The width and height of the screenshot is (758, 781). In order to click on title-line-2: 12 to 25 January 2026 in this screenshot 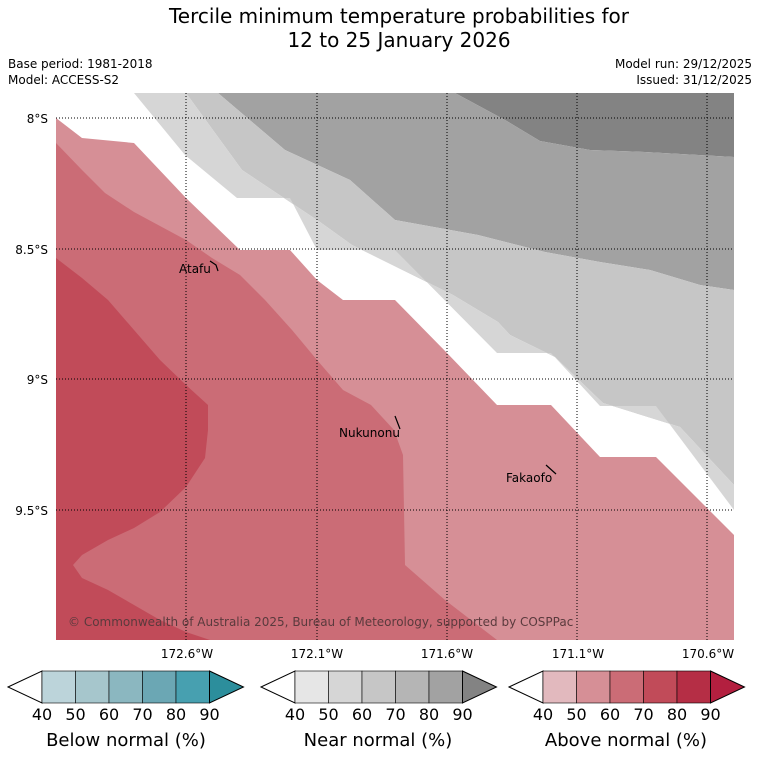, I will do `click(399, 40)`.